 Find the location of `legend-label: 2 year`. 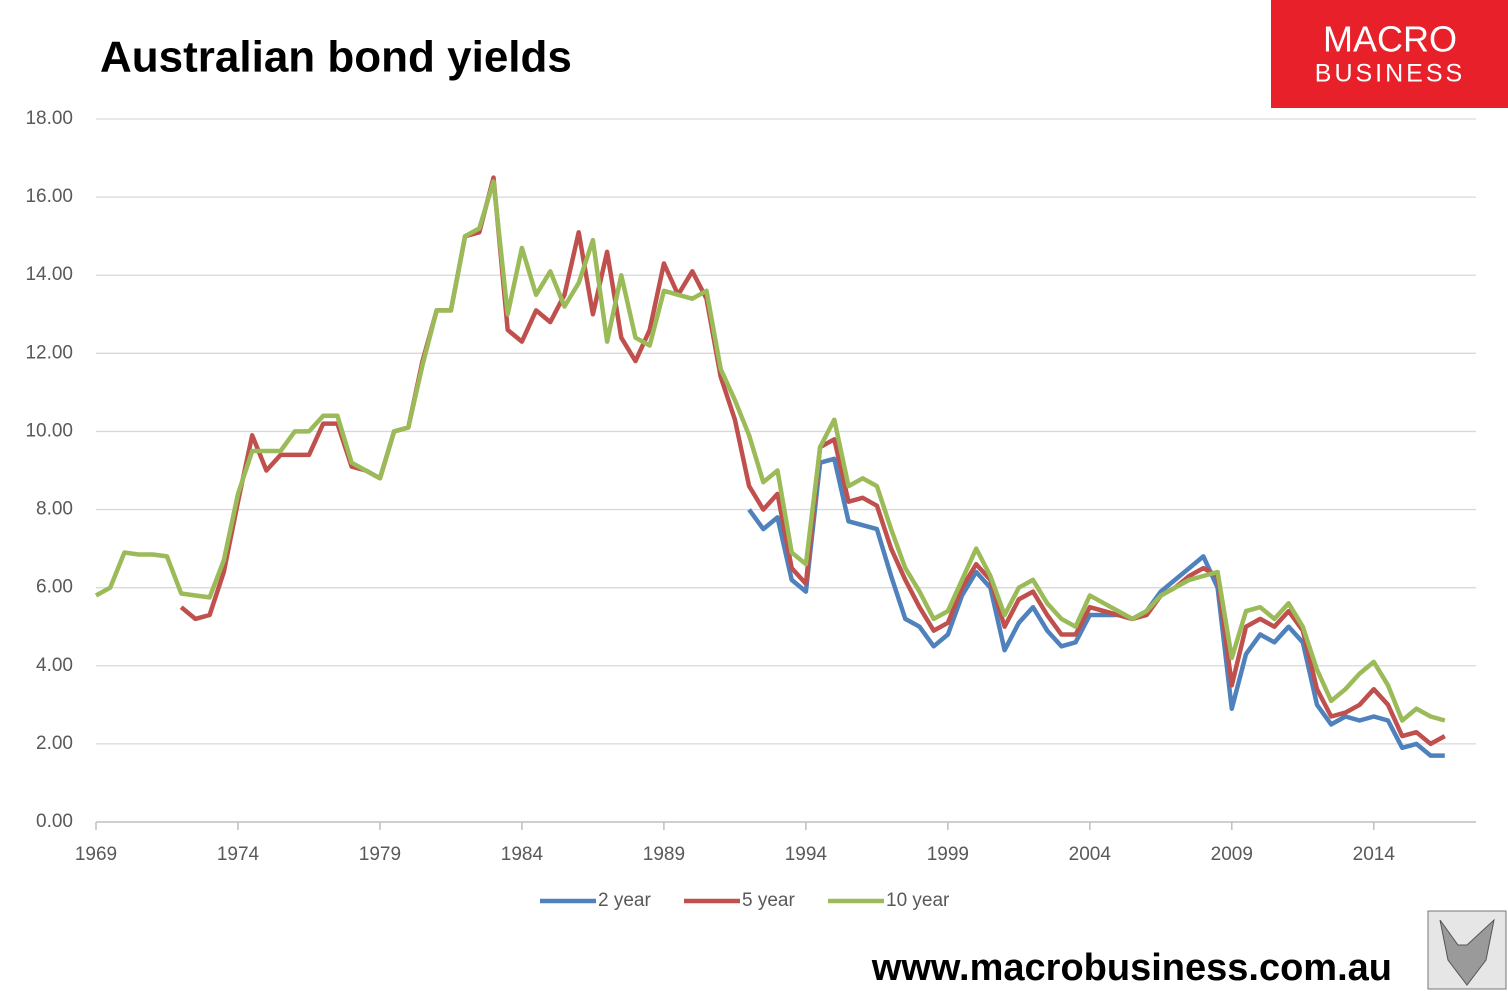

legend-label: 2 year is located at coordinates (624, 900).